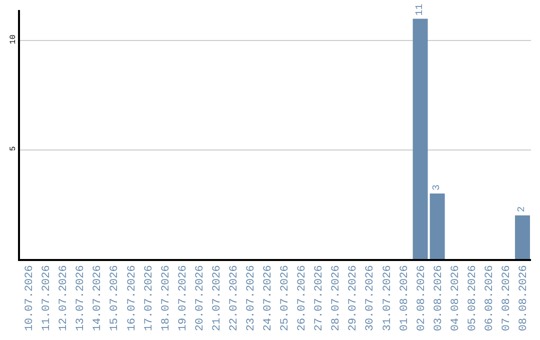  What do you see at coordinates (13, 39) in the screenshot?
I see `y-tick-label: 10` at bounding box center [13, 39].